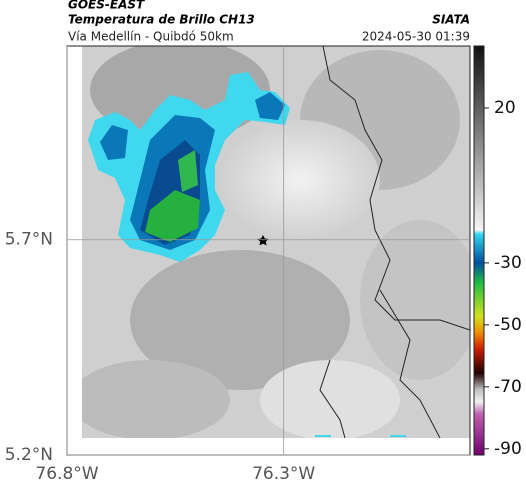 This screenshot has width=526, height=495. I want to click on y-tick-label: 5.2°N, so click(29, 455).